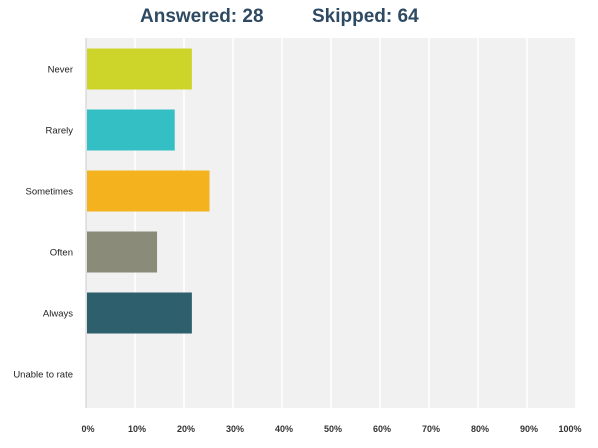 This screenshot has width=598, height=448. Describe the element at coordinates (569, 429) in the screenshot. I see `x-tick-label: 100%` at that location.